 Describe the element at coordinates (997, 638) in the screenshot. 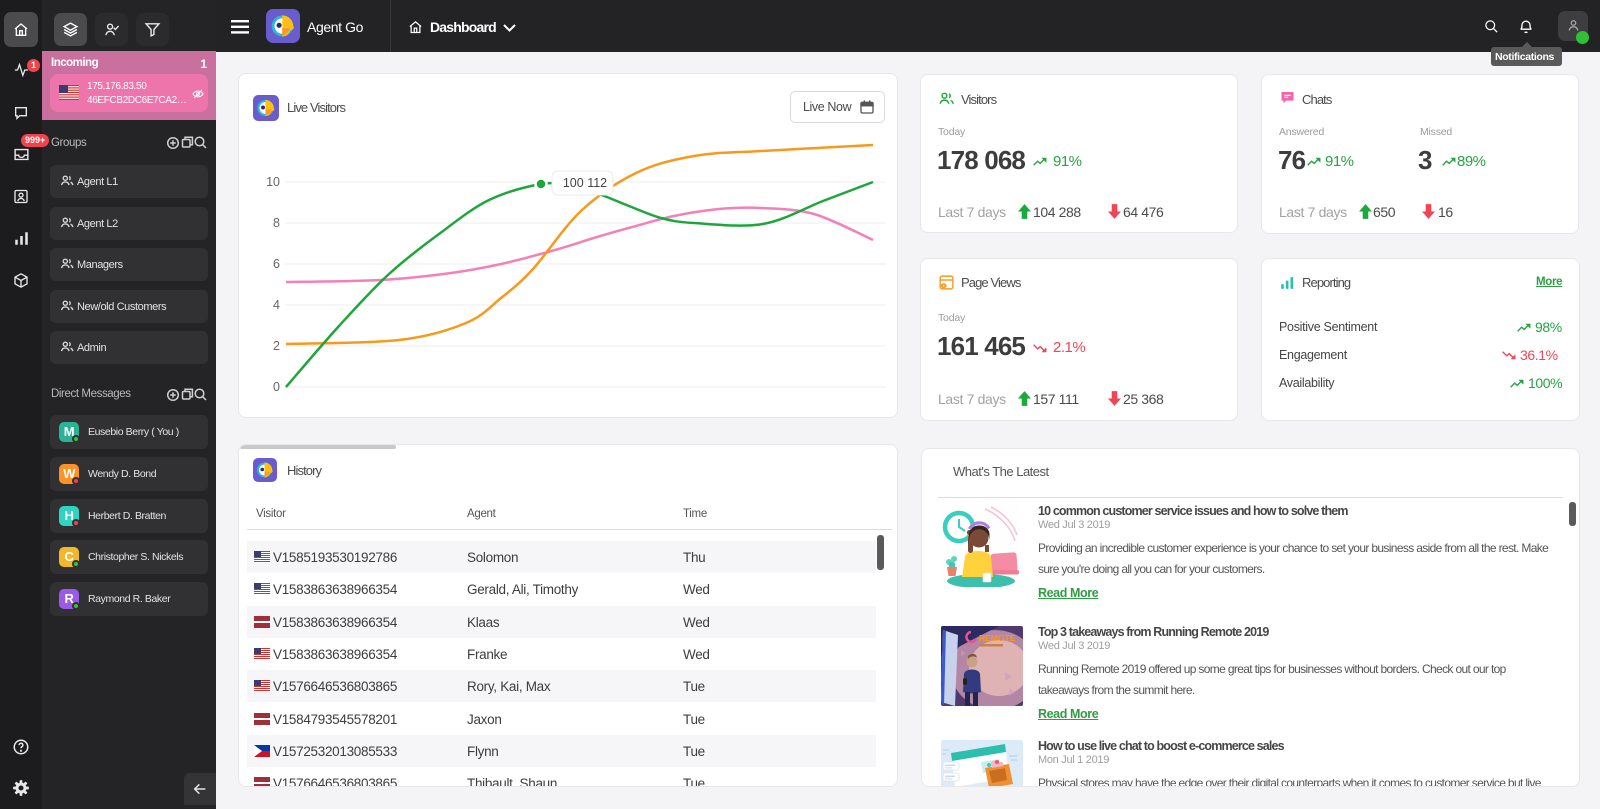

I see `svg-text: REMOTE` at that location.